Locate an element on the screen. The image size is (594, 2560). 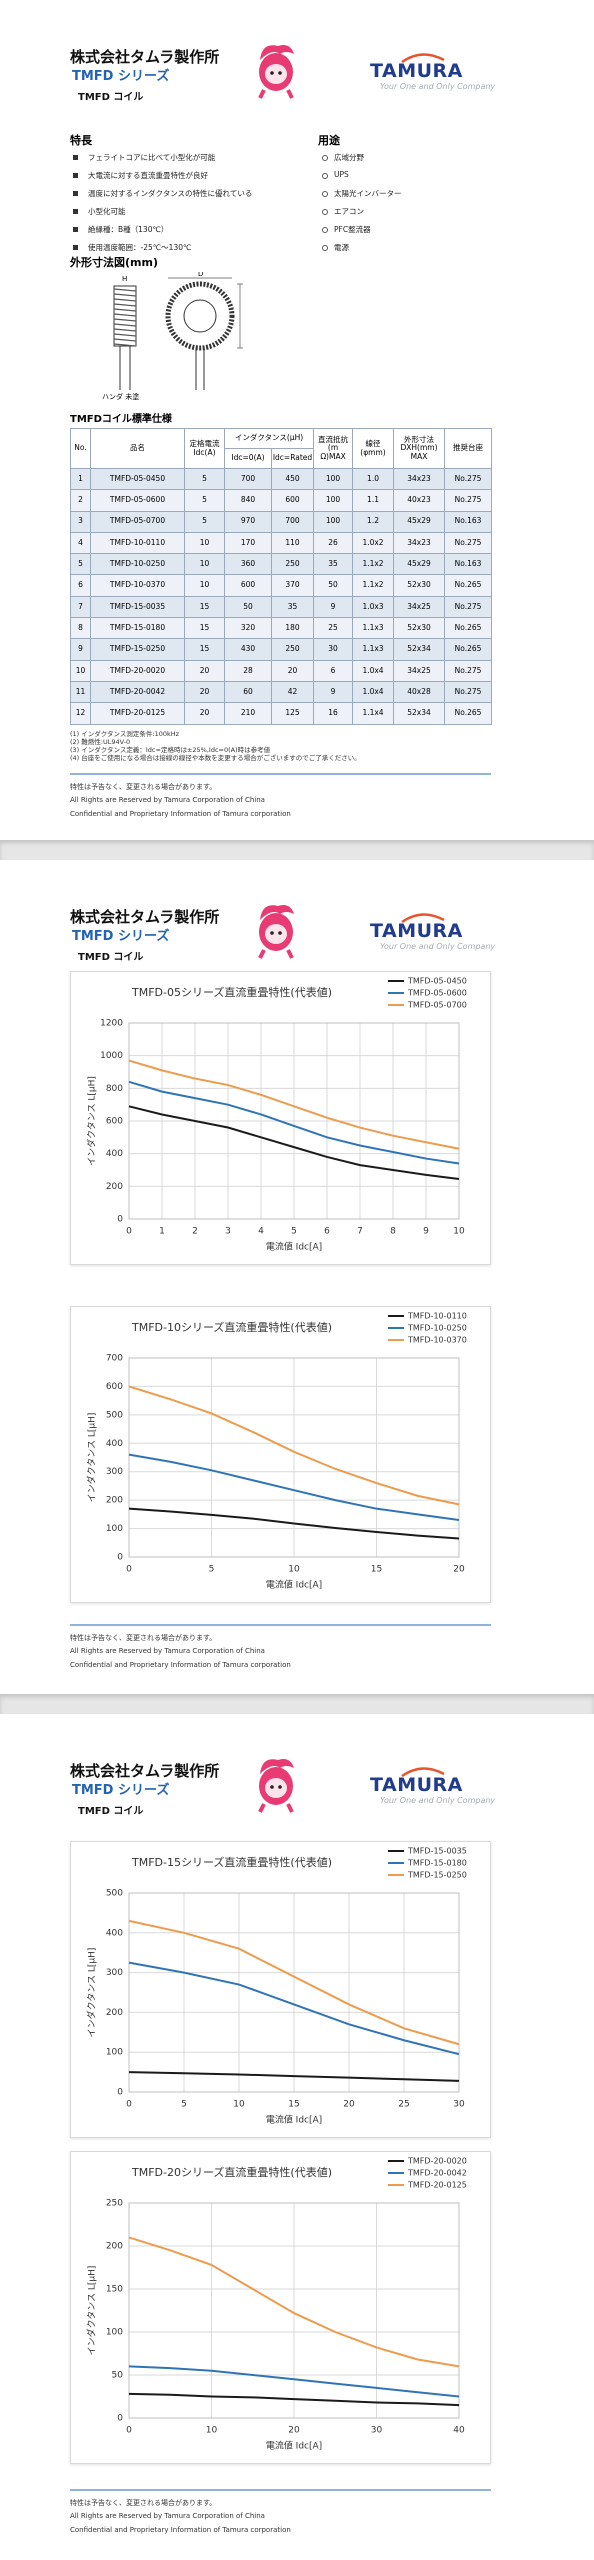
company-name: 株式会社タムラ製作所 is located at coordinates (145, 917).